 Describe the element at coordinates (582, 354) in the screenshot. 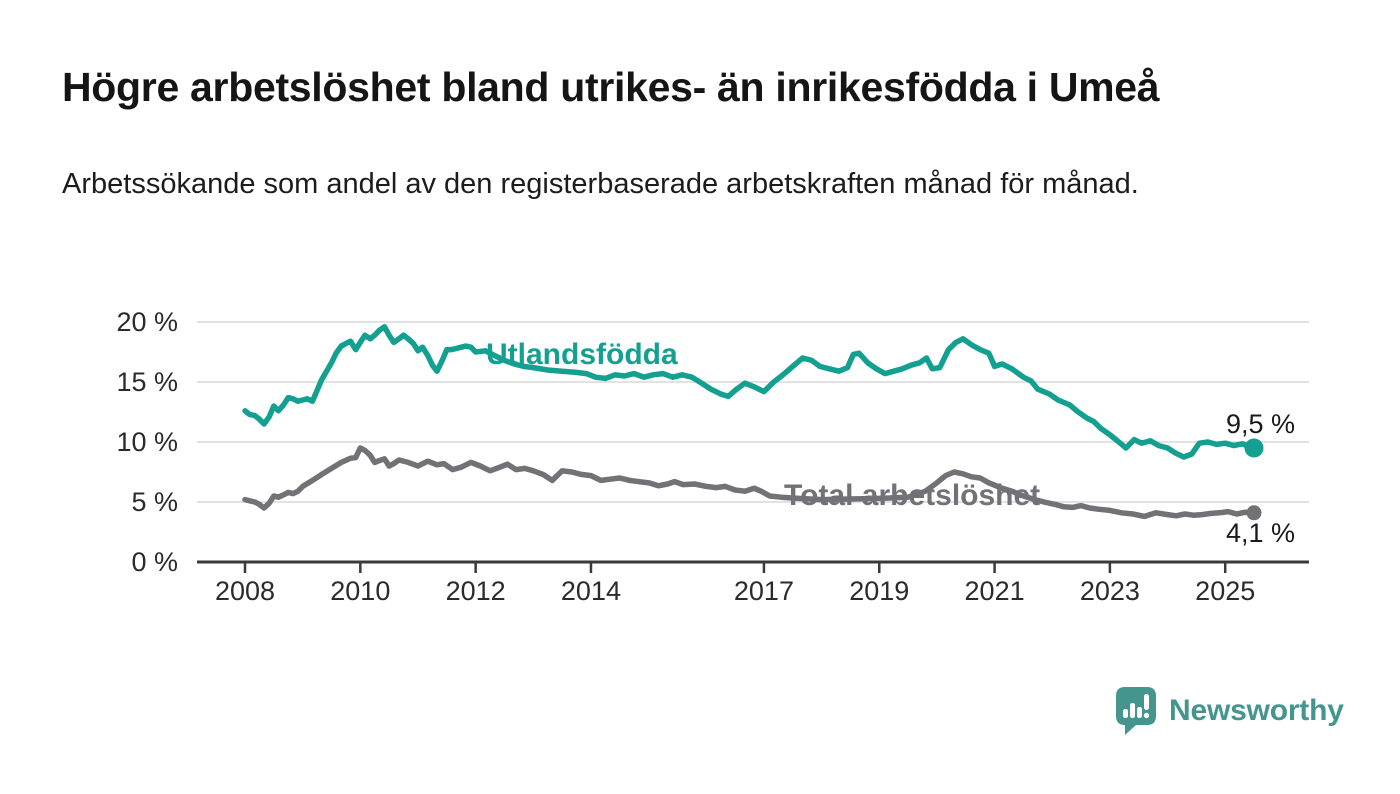

I see `series-label-utlandsfodda: Utlandsfödda` at that location.